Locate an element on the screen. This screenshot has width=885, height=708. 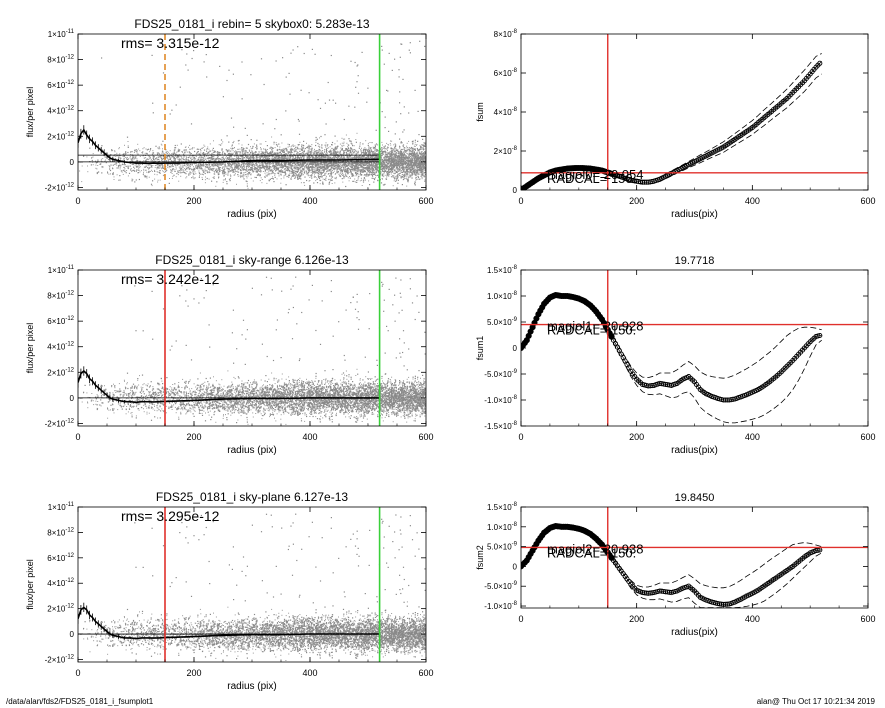
y-tick-label: 2×10⁻¹² is located at coordinates (60, 609).